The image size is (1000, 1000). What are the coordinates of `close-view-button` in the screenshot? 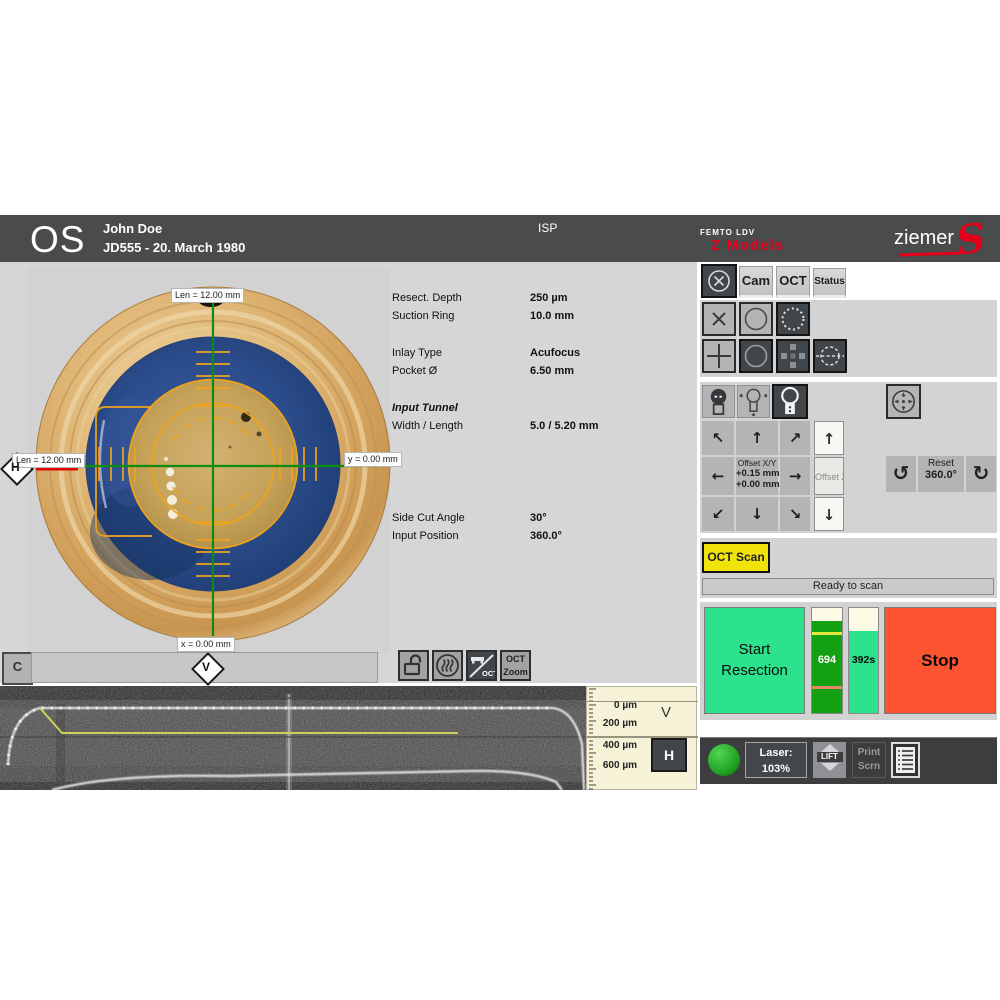 It's located at (719, 281).